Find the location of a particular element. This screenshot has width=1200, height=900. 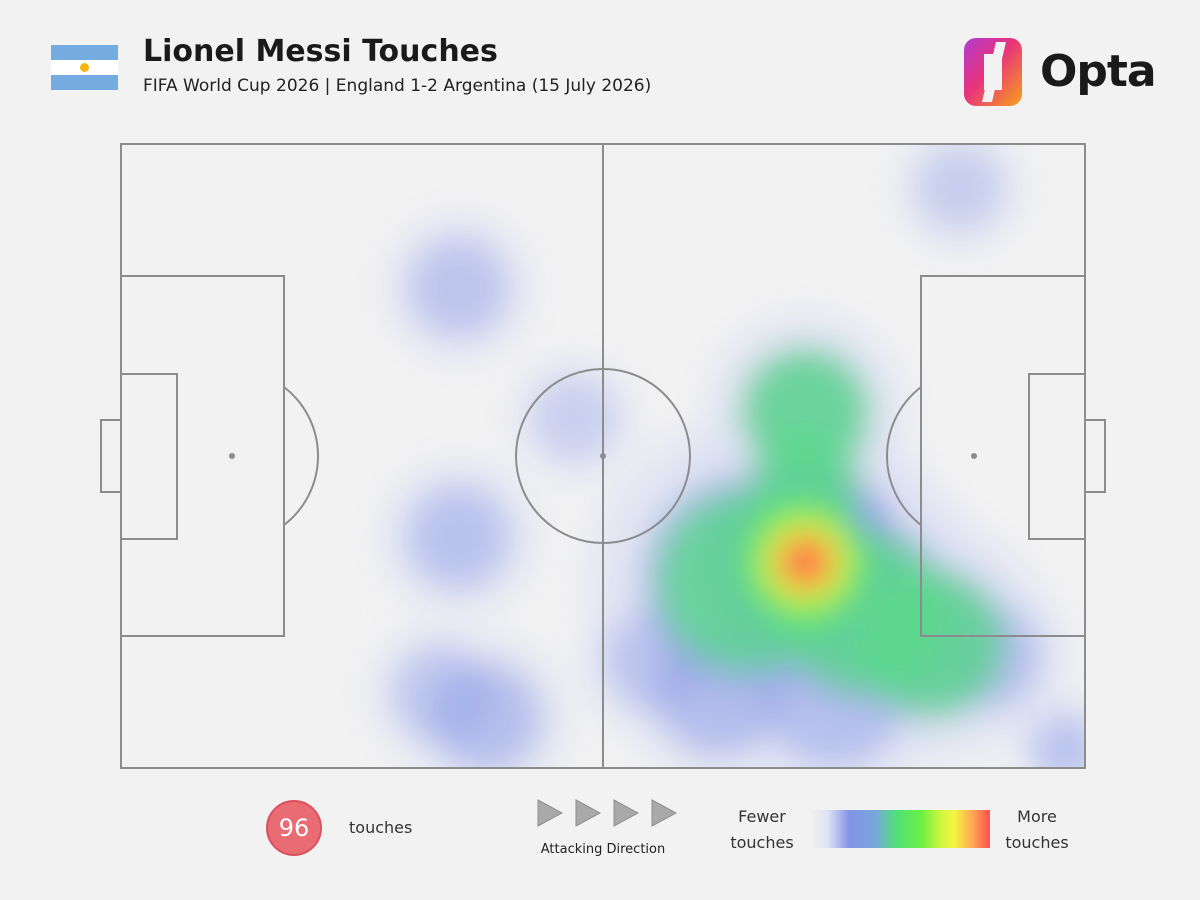

centre-circle is located at coordinates (603, 456).